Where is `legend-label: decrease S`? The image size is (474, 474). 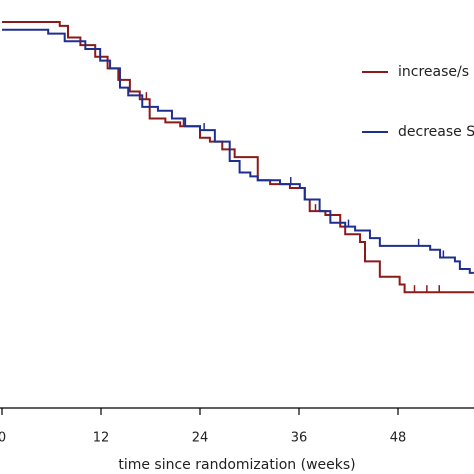 legend-label: decrease S is located at coordinates (436, 132).